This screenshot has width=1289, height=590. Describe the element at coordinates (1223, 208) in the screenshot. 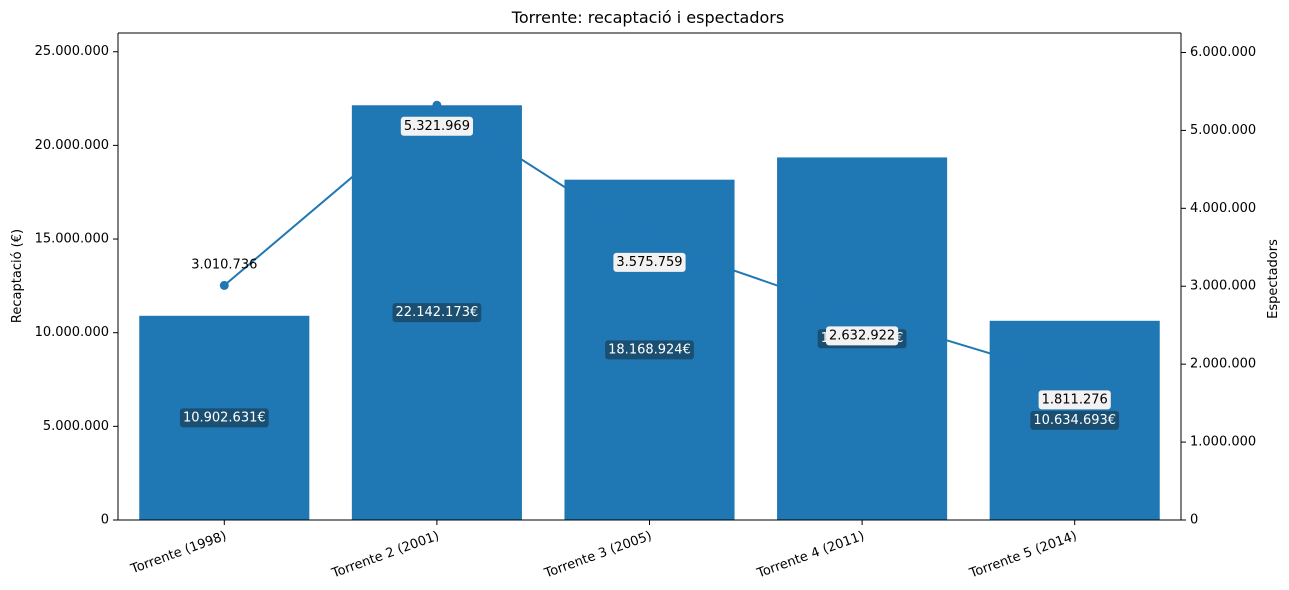

I see `y2-tick-label: 4.000.000` at that location.